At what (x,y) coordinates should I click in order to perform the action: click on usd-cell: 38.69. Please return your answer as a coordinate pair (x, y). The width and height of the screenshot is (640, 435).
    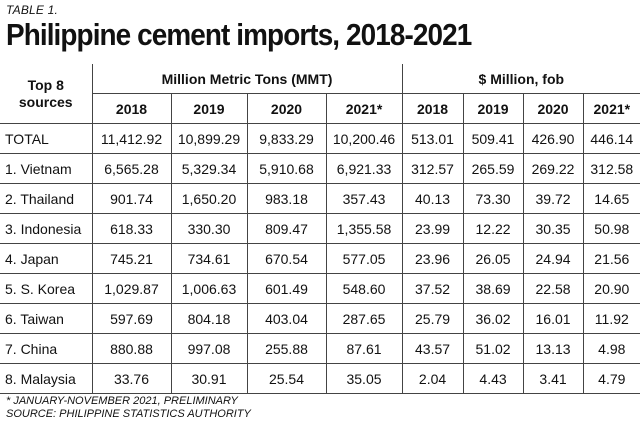
    Looking at the image, I should click on (493, 288).